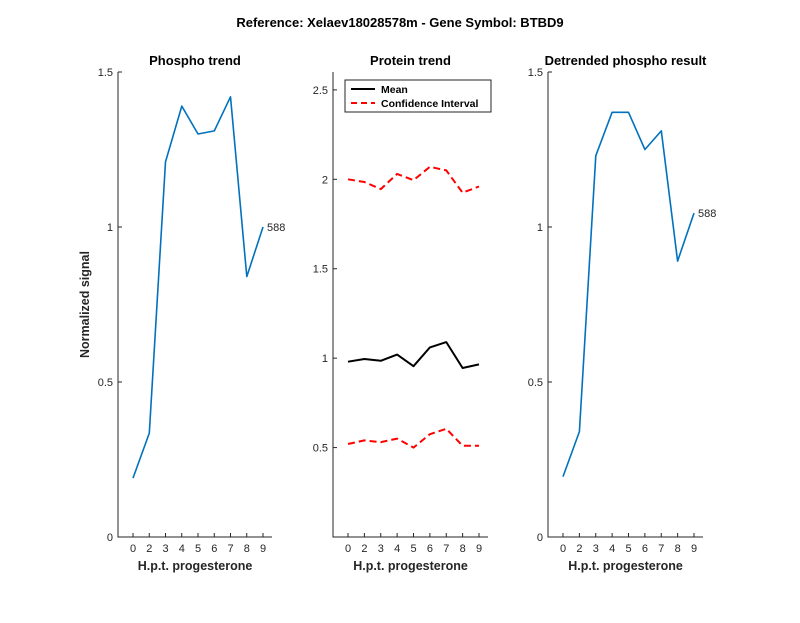 This screenshot has height=623, width=800. I want to click on detrended-xtick-label: 2, so click(579, 549).